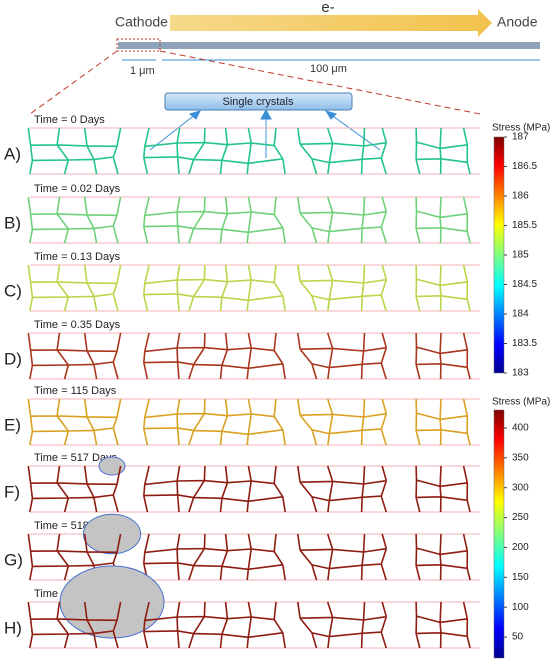  What do you see at coordinates (77, 257) in the screenshot?
I see `time-label: Time = 0.13 Days` at bounding box center [77, 257].